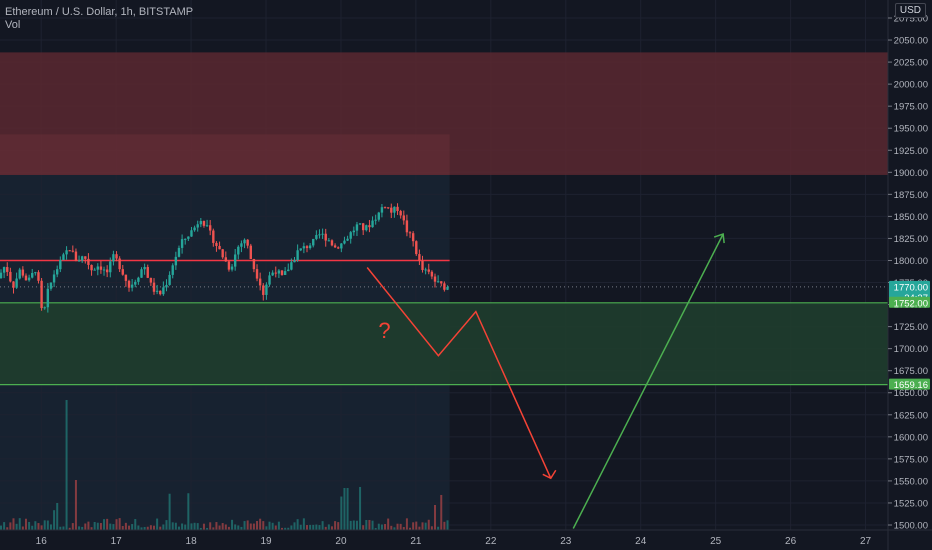 This screenshot has width=932, height=550. What do you see at coordinates (910, 10) in the screenshot?
I see `currency-button: USD` at bounding box center [910, 10].